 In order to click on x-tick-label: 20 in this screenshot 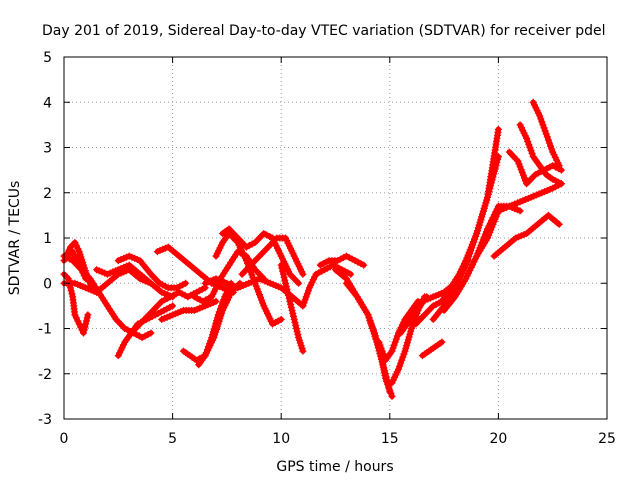, I will do `click(498, 439)`.